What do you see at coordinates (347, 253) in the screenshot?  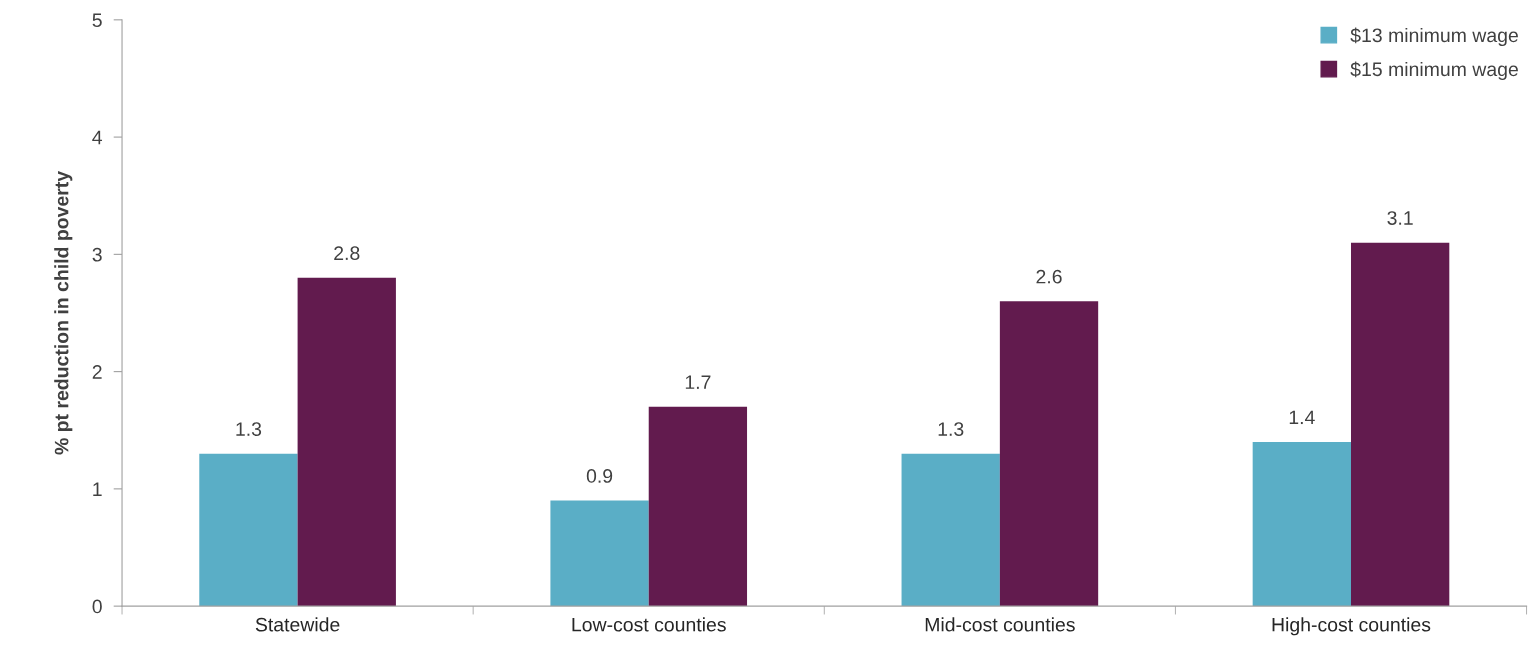 I see `data-label: 2.8` at bounding box center [347, 253].